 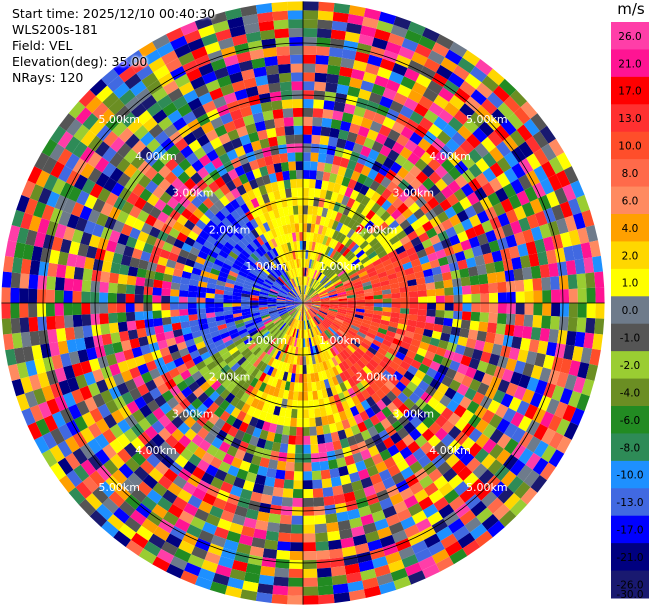 What do you see at coordinates (630, 229) in the screenshot?
I see `colorbar-tick-label: 4.0` at bounding box center [630, 229].